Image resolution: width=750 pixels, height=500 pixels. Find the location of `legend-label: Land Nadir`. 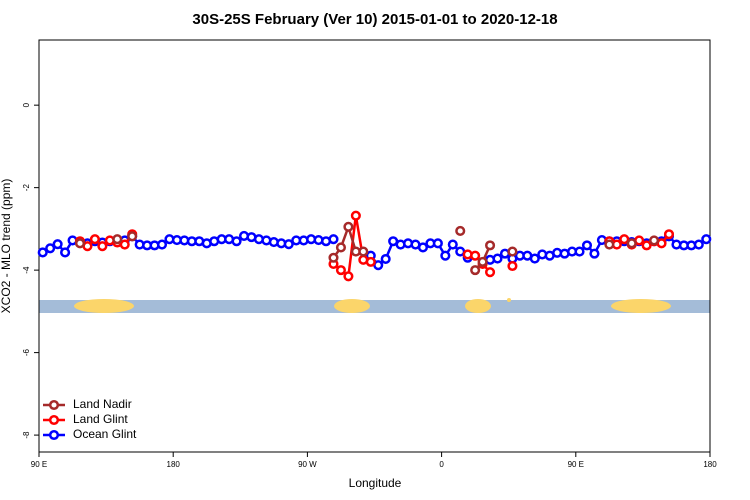

legend-label: Land Nadir is located at coordinates (102, 404).